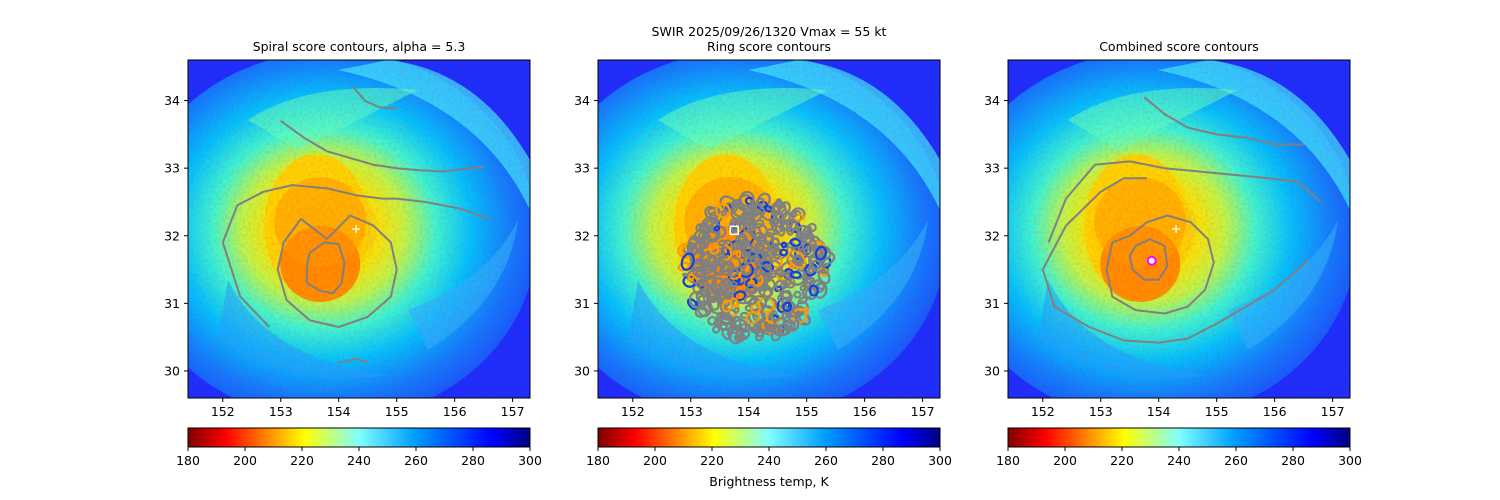 This screenshot has height=500, width=1500. I want to click on panel-title: Ring score contours, so click(769, 46).